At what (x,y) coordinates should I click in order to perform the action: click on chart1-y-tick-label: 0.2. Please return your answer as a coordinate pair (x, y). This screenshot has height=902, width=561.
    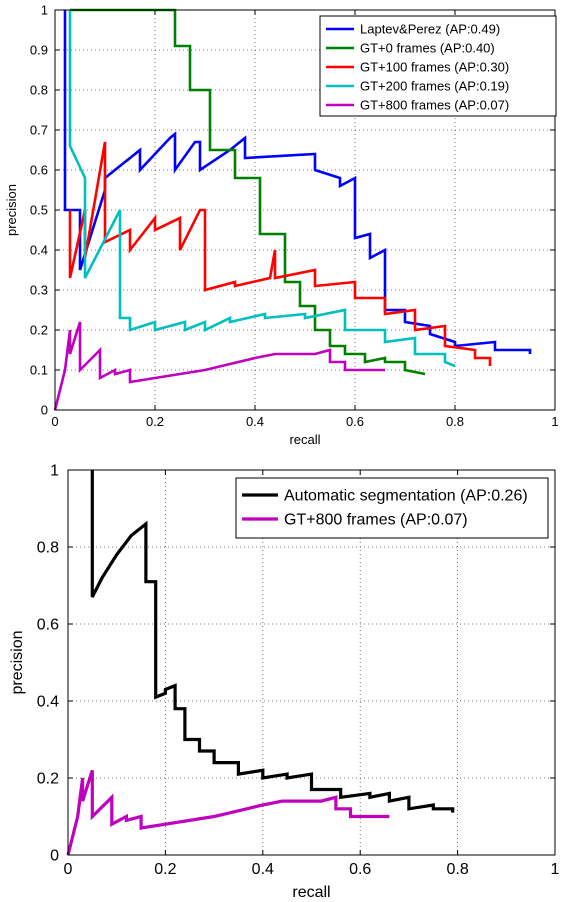
    Looking at the image, I should click on (39, 330).